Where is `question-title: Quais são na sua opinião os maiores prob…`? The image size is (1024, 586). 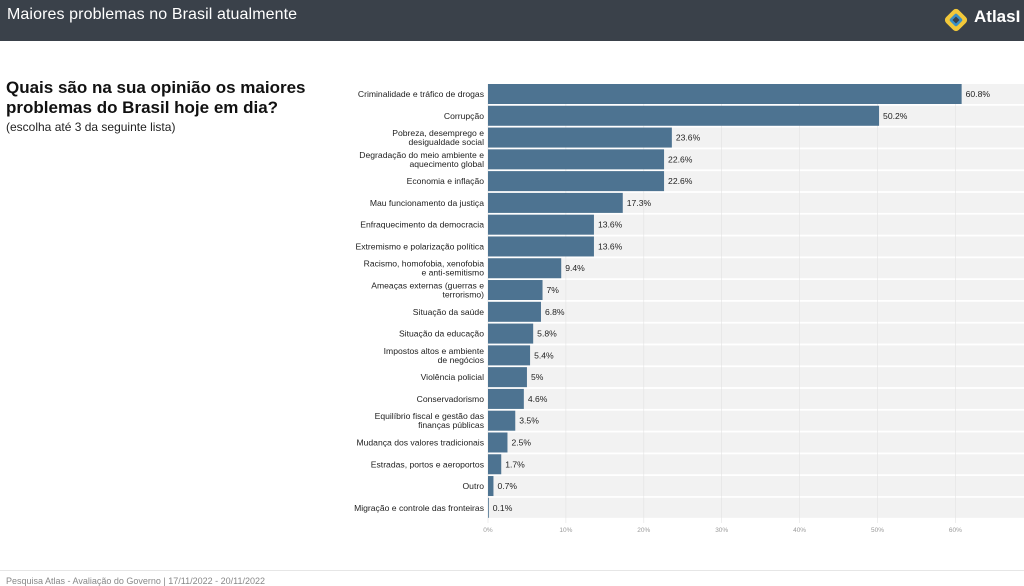
question-title: Quais são na sua opinião os maiores prob… is located at coordinates (156, 97).